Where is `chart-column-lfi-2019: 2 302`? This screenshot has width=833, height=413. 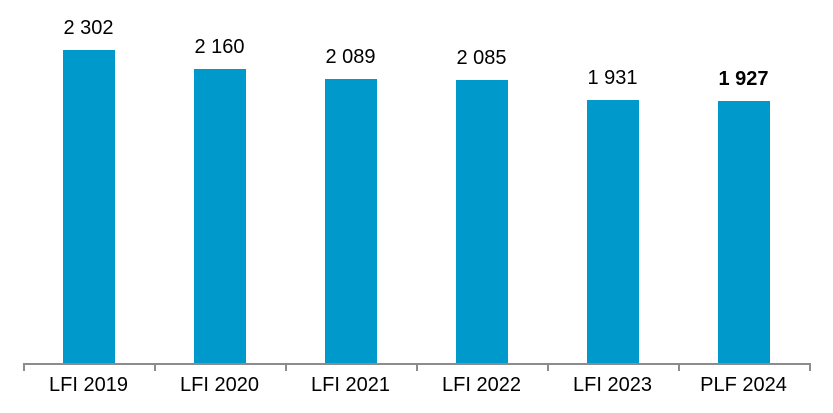
chart-column-lfi-2019: 2 302 is located at coordinates (88, 181).